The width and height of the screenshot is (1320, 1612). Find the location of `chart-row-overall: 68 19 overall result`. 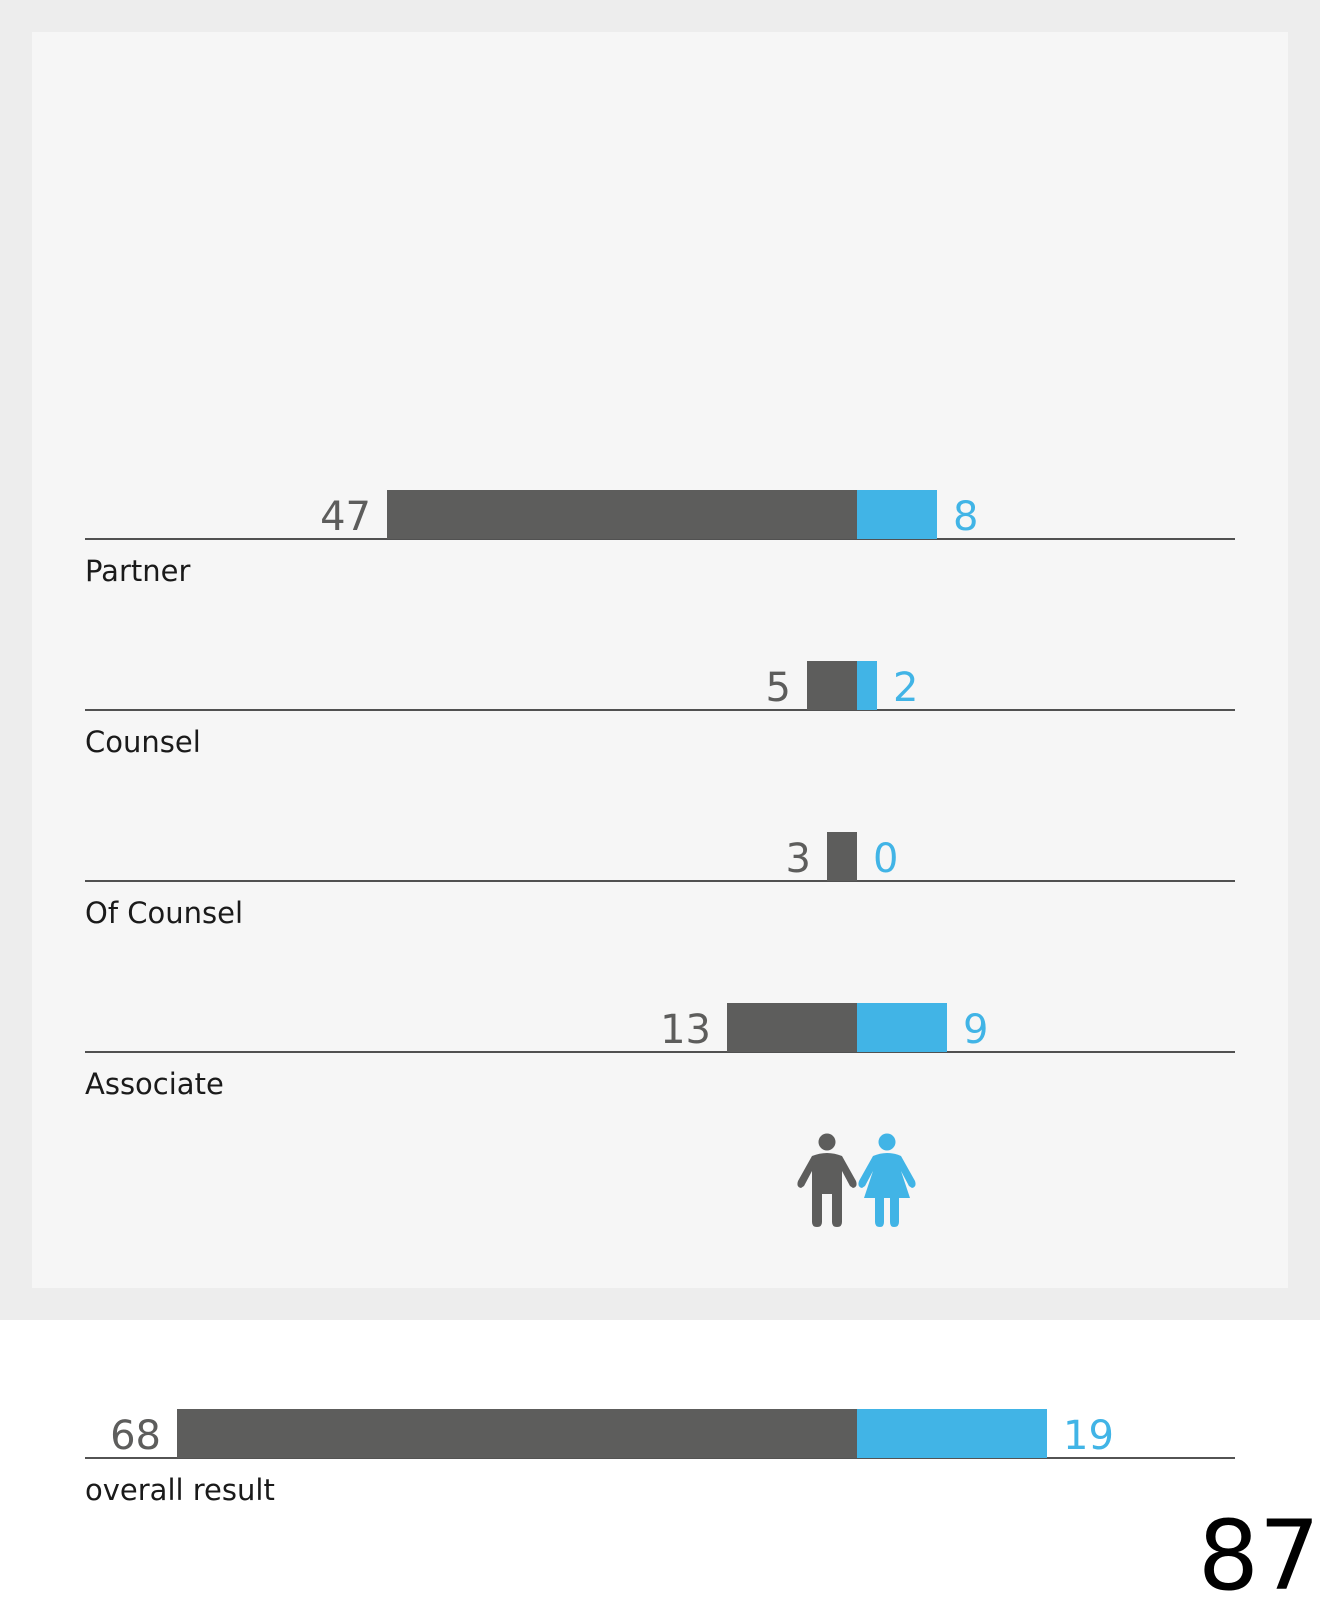

chart-row-overall: 68 19 overall result is located at coordinates (660, 1458).